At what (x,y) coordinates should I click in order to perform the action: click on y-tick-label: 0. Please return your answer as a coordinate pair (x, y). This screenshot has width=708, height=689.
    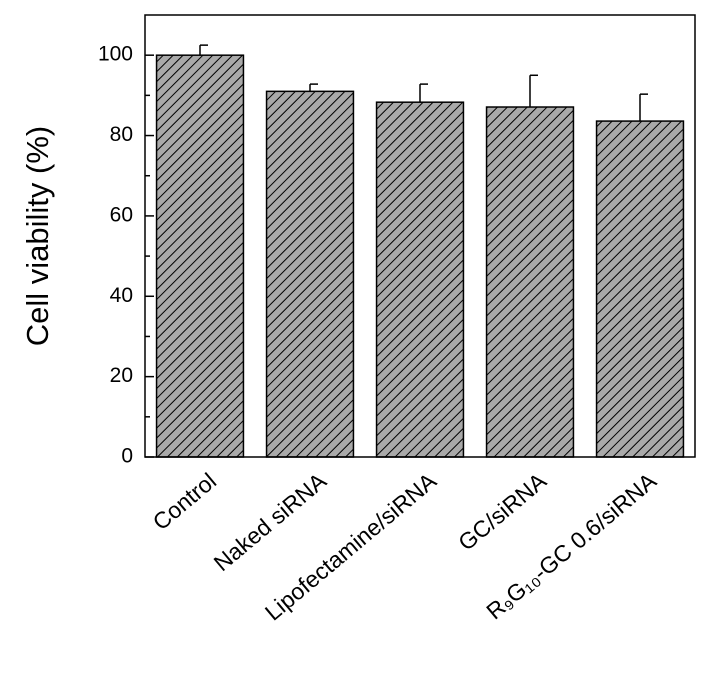
    Looking at the image, I should click on (127, 456).